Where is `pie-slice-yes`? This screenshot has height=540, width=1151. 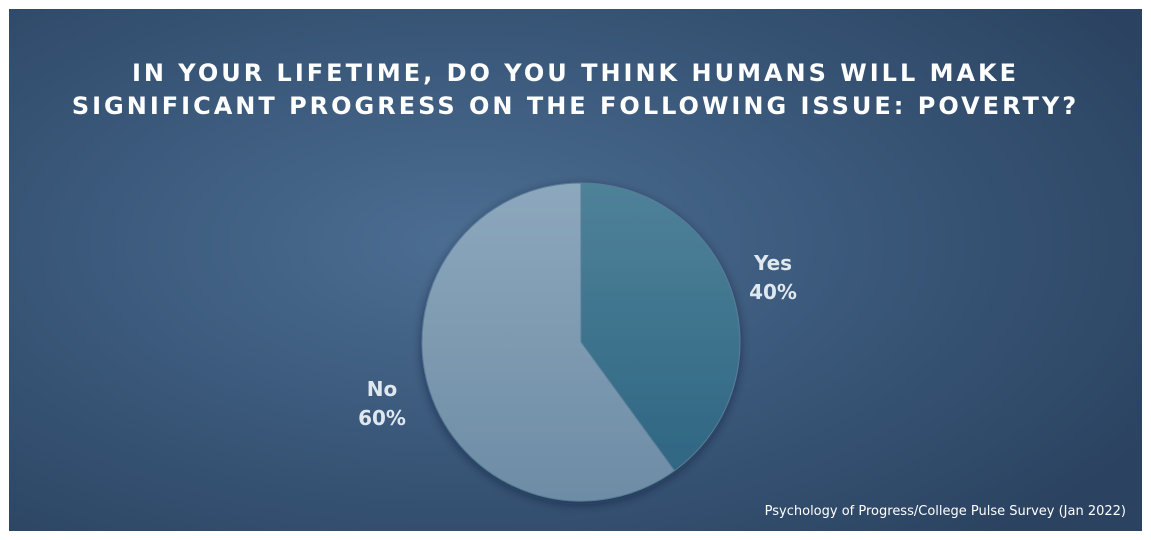 pie-slice-yes is located at coordinates (660, 327).